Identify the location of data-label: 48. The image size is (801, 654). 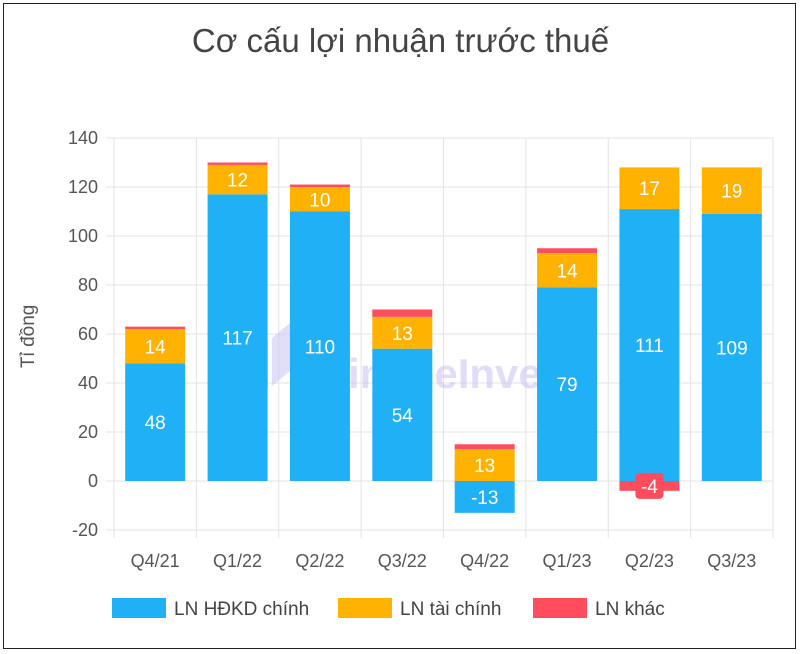
(155, 423).